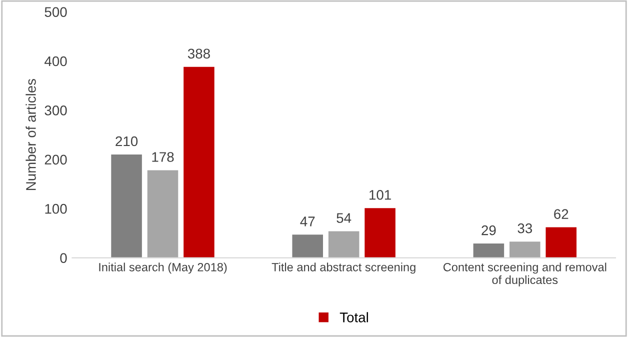 The width and height of the screenshot is (628, 337). What do you see at coordinates (524, 274) in the screenshot?
I see `x-tick-label: Content screening and removal of duplicates` at bounding box center [524, 274].